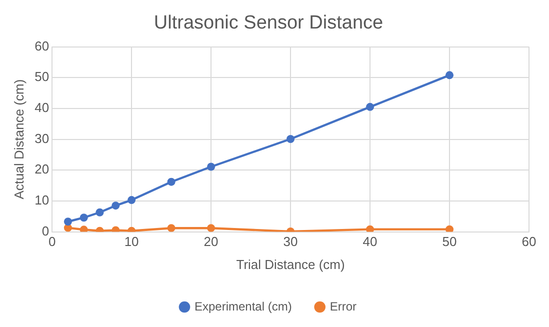 Image resolution: width=549 pixels, height=327 pixels. What do you see at coordinates (449, 242) in the screenshot?
I see `x-tick-label: 50` at bounding box center [449, 242].